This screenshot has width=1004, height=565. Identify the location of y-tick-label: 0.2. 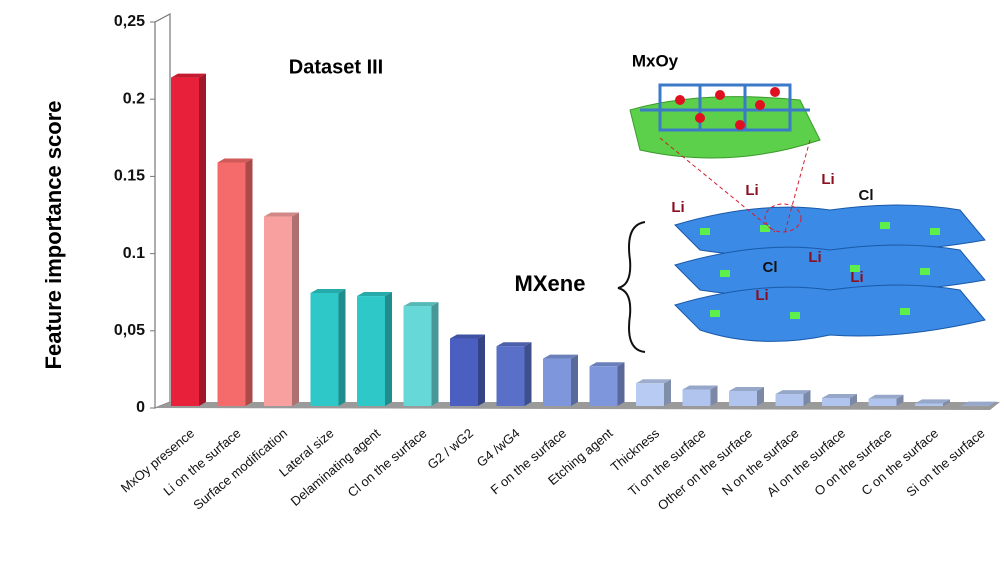
(134, 98).